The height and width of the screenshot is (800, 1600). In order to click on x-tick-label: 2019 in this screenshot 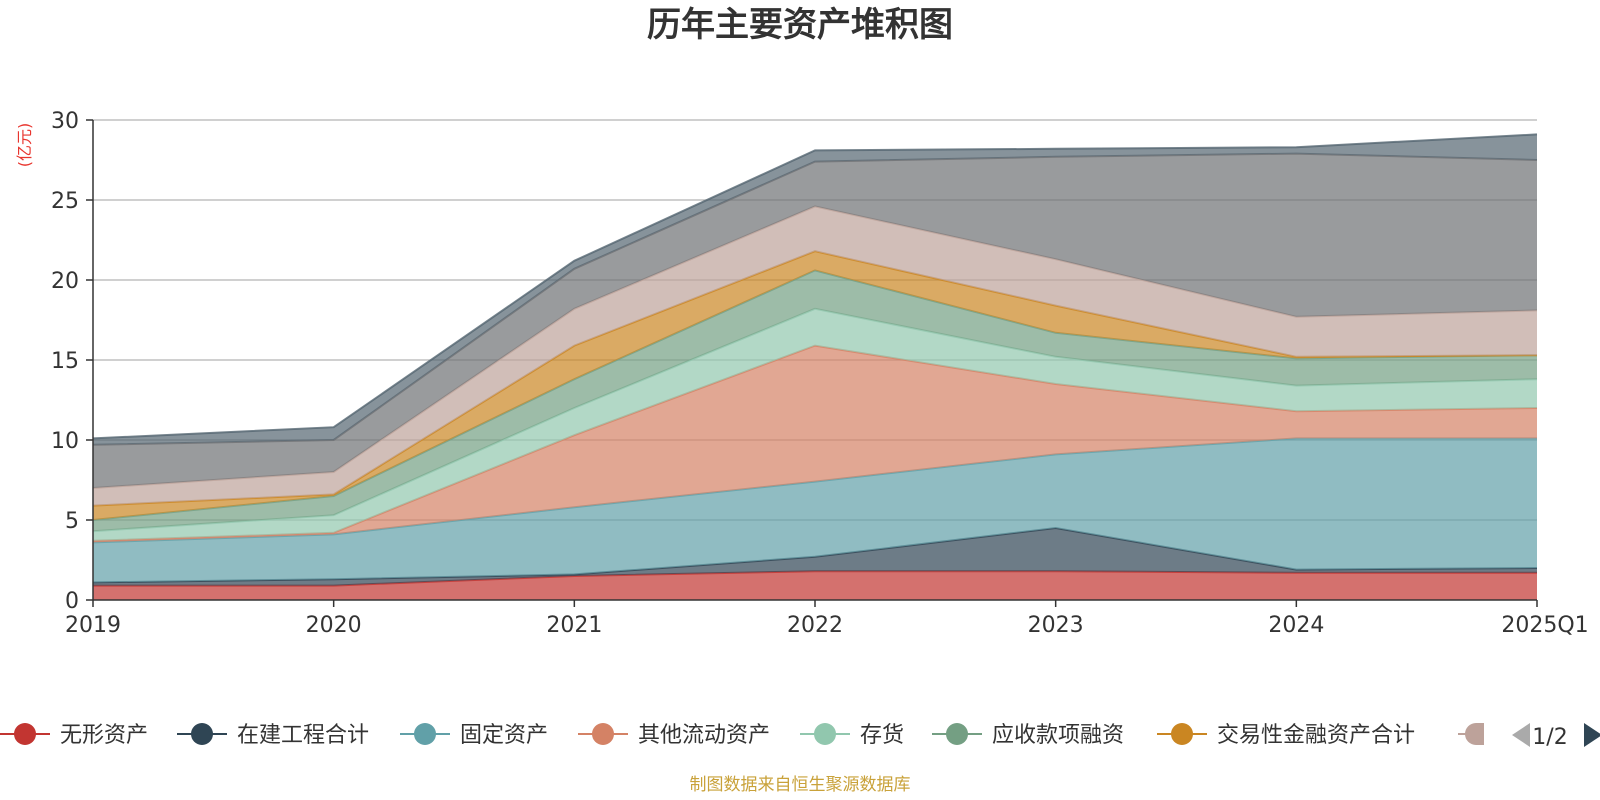, I will do `click(93, 625)`.